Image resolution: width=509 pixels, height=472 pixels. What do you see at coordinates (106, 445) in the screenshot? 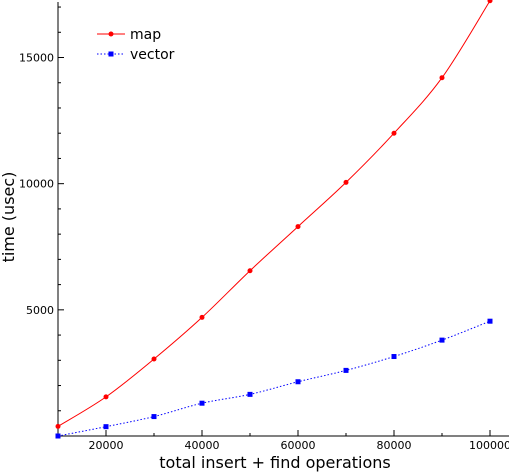
I see `x-tick-label: 20000` at bounding box center [106, 445].